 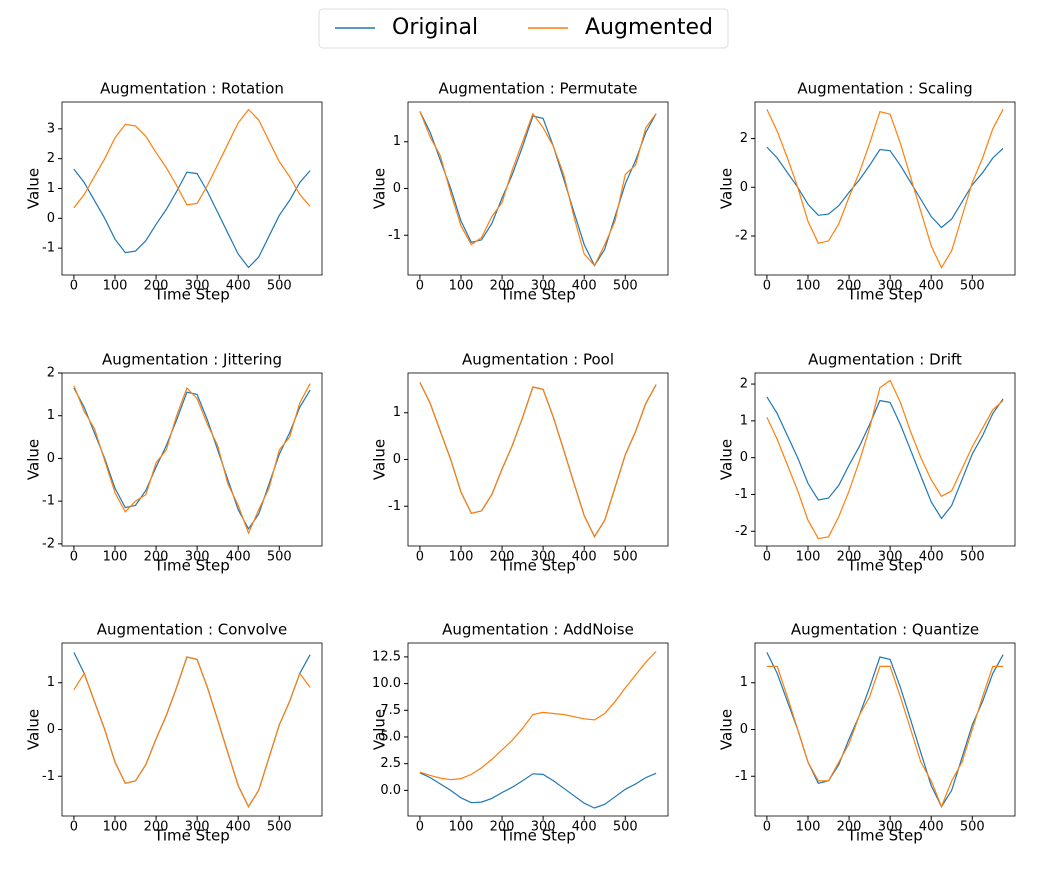 What do you see at coordinates (538, 89) in the screenshot?
I see `subplot-title: Augmentation : Permutate` at bounding box center [538, 89].